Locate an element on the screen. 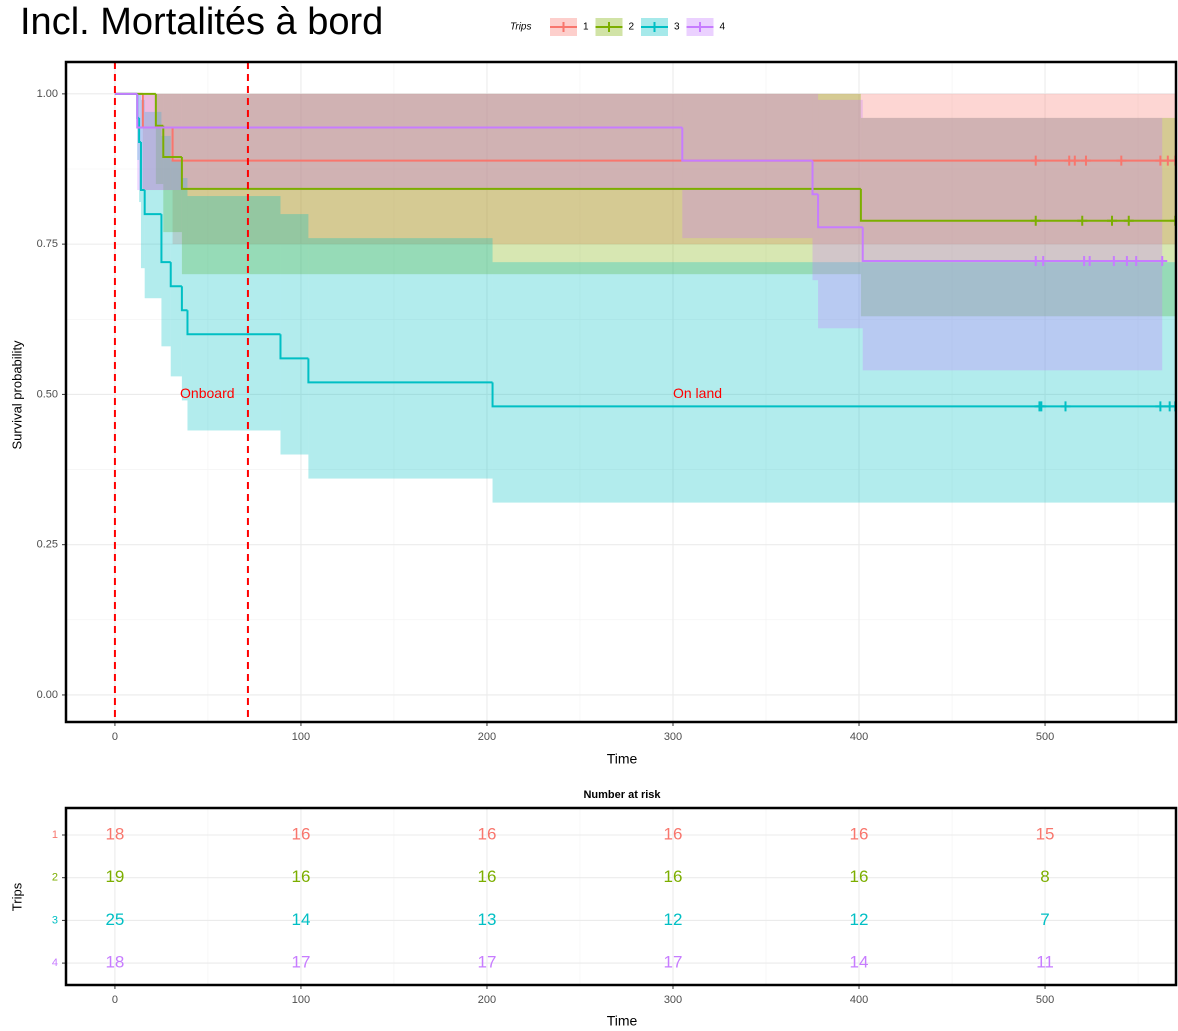  risk-table-title: Number at risk is located at coordinates (622, 795).